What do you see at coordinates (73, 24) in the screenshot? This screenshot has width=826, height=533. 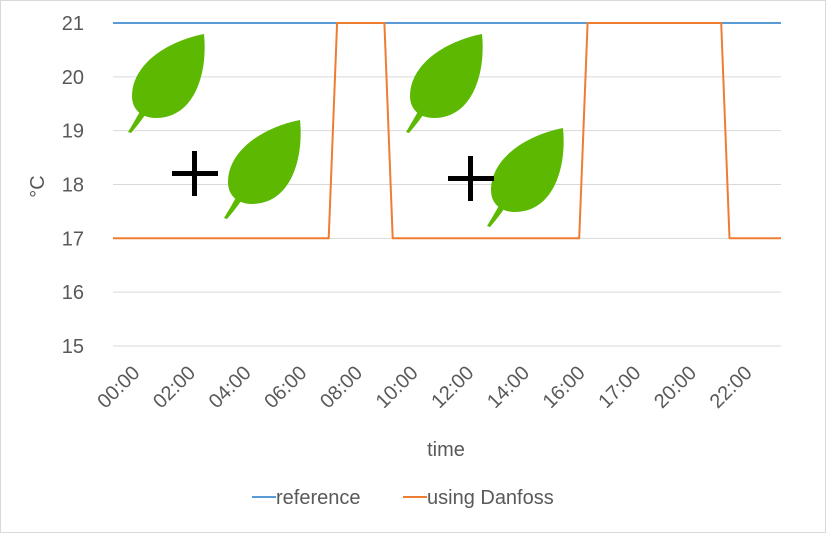 I see `y-tick-label: 21` at bounding box center [73, 24].